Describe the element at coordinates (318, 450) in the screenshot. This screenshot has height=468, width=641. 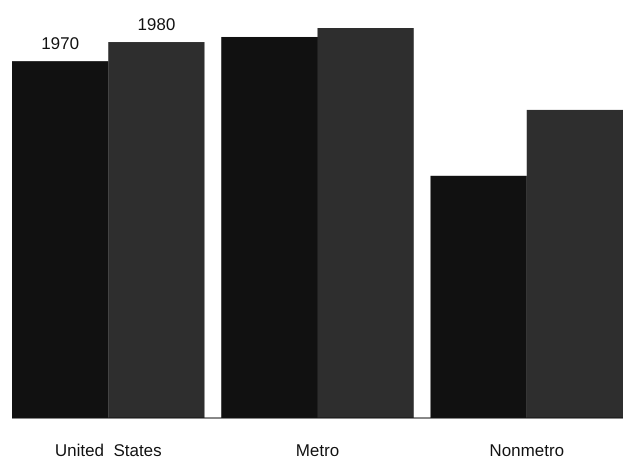
I see `x-tick-label: Metro` at that location.